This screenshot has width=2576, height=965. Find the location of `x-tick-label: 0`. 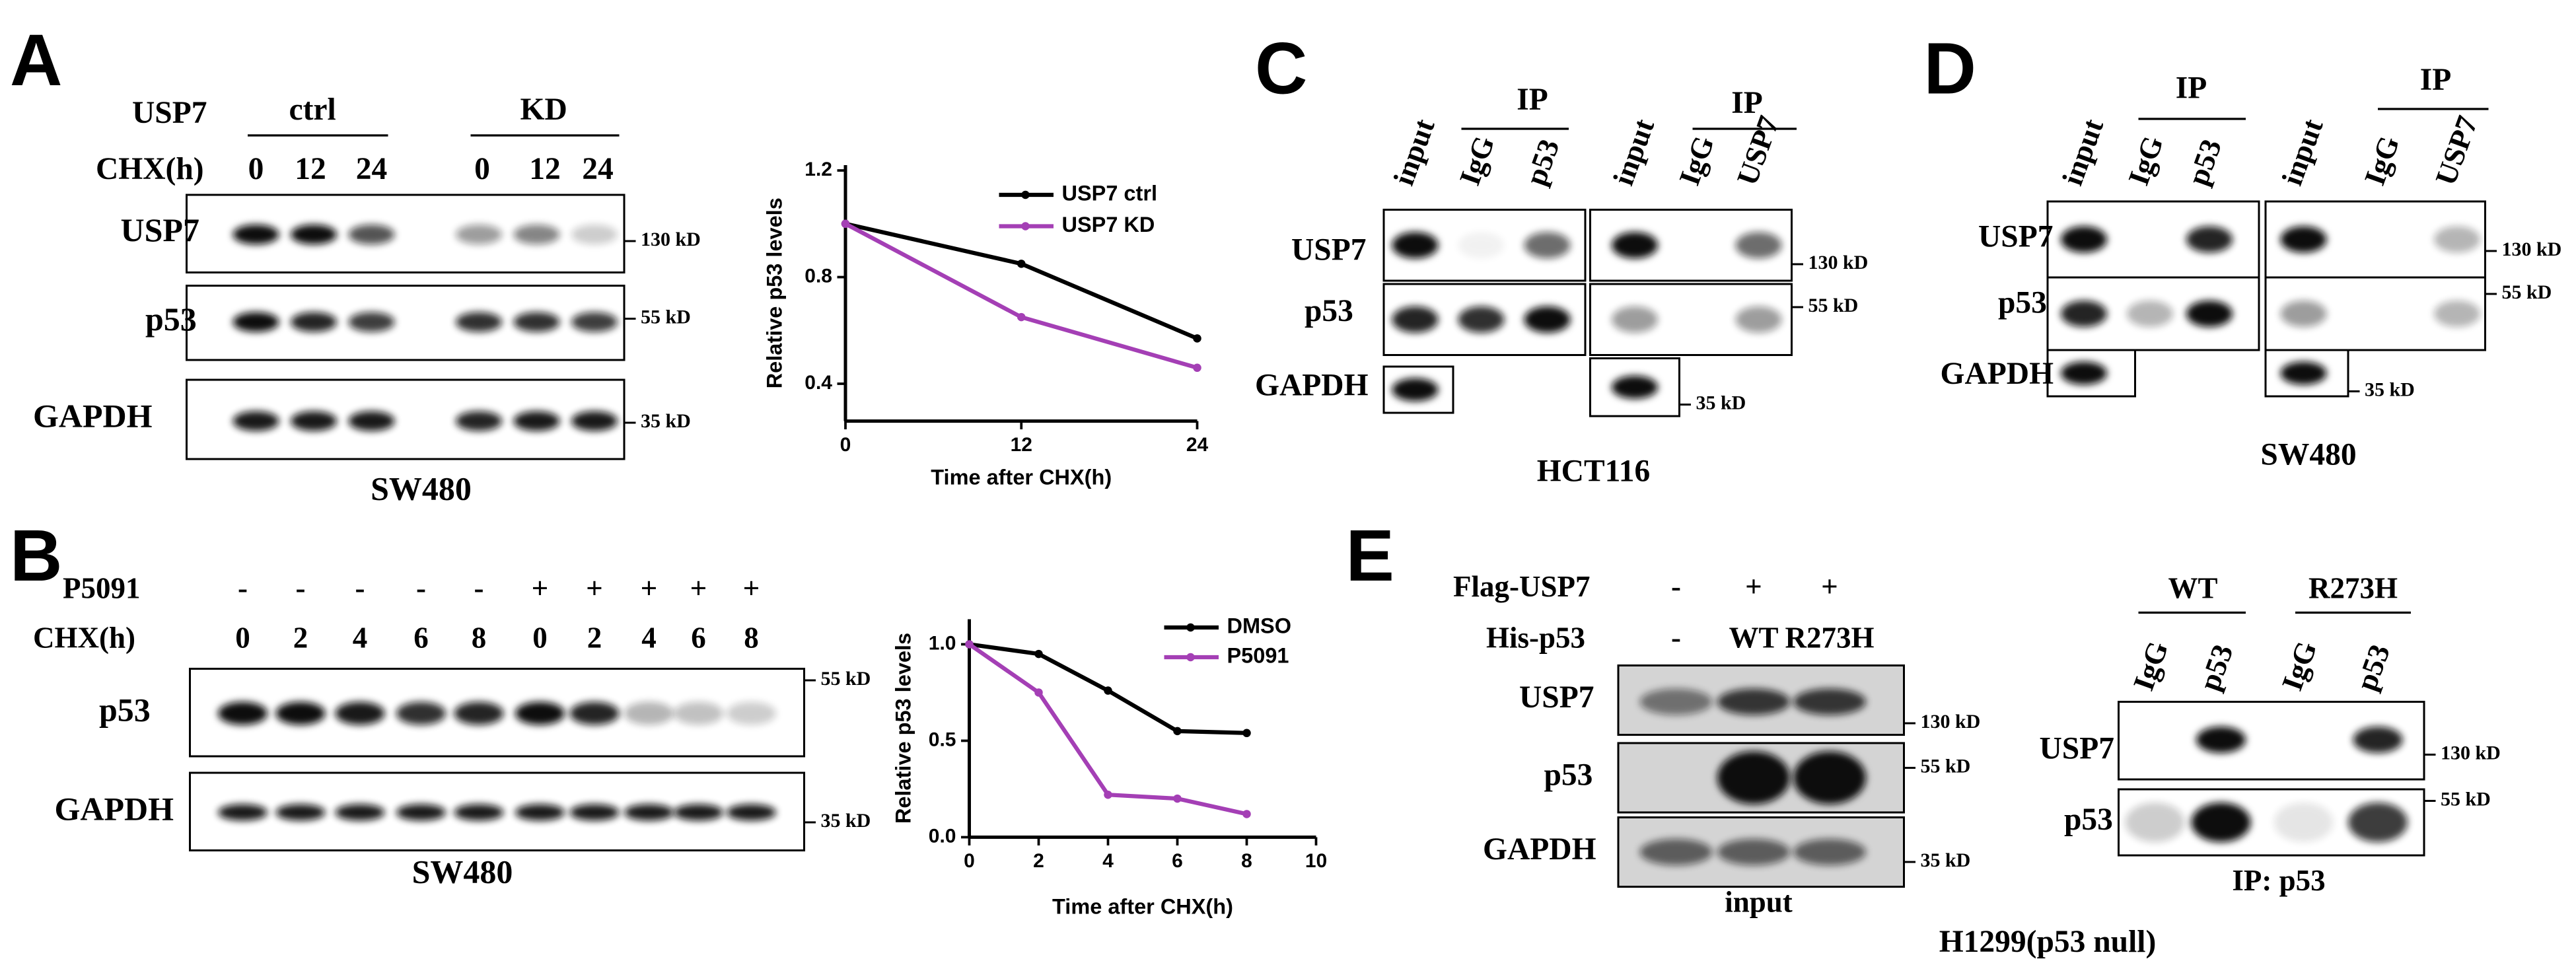

x-tick-label: 0 is located at coordinates (846, 445).